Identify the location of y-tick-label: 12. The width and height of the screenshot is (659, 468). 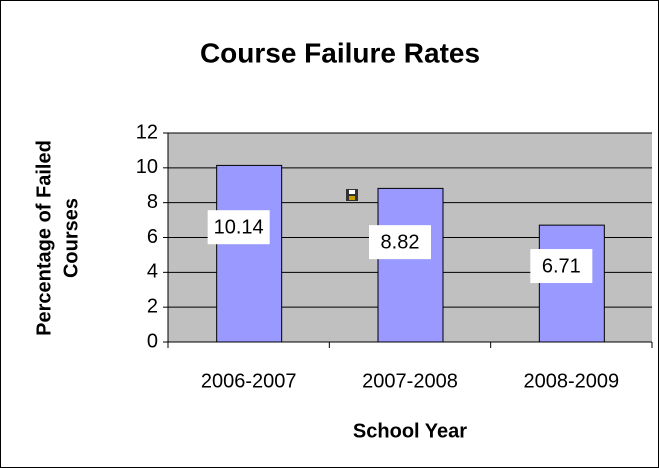
(147, 132).